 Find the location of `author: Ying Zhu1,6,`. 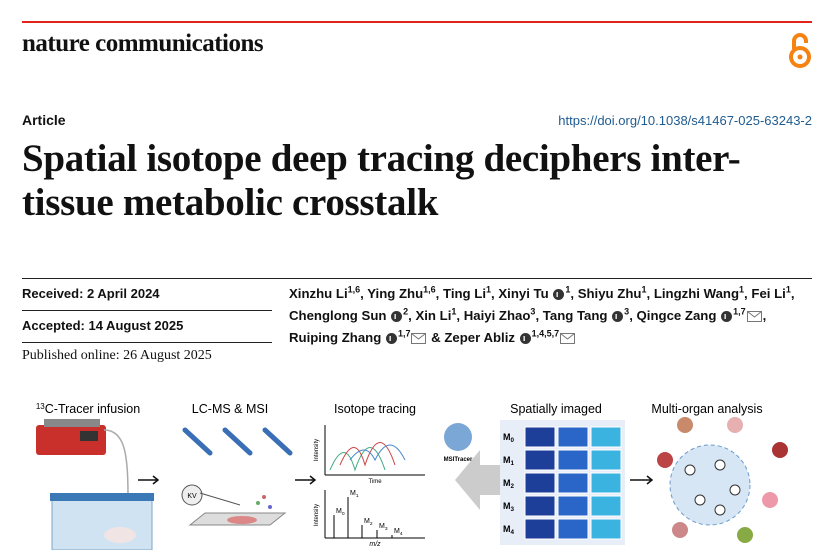

author: Ying Zhu1,6, is located at coordinates (403, 292).